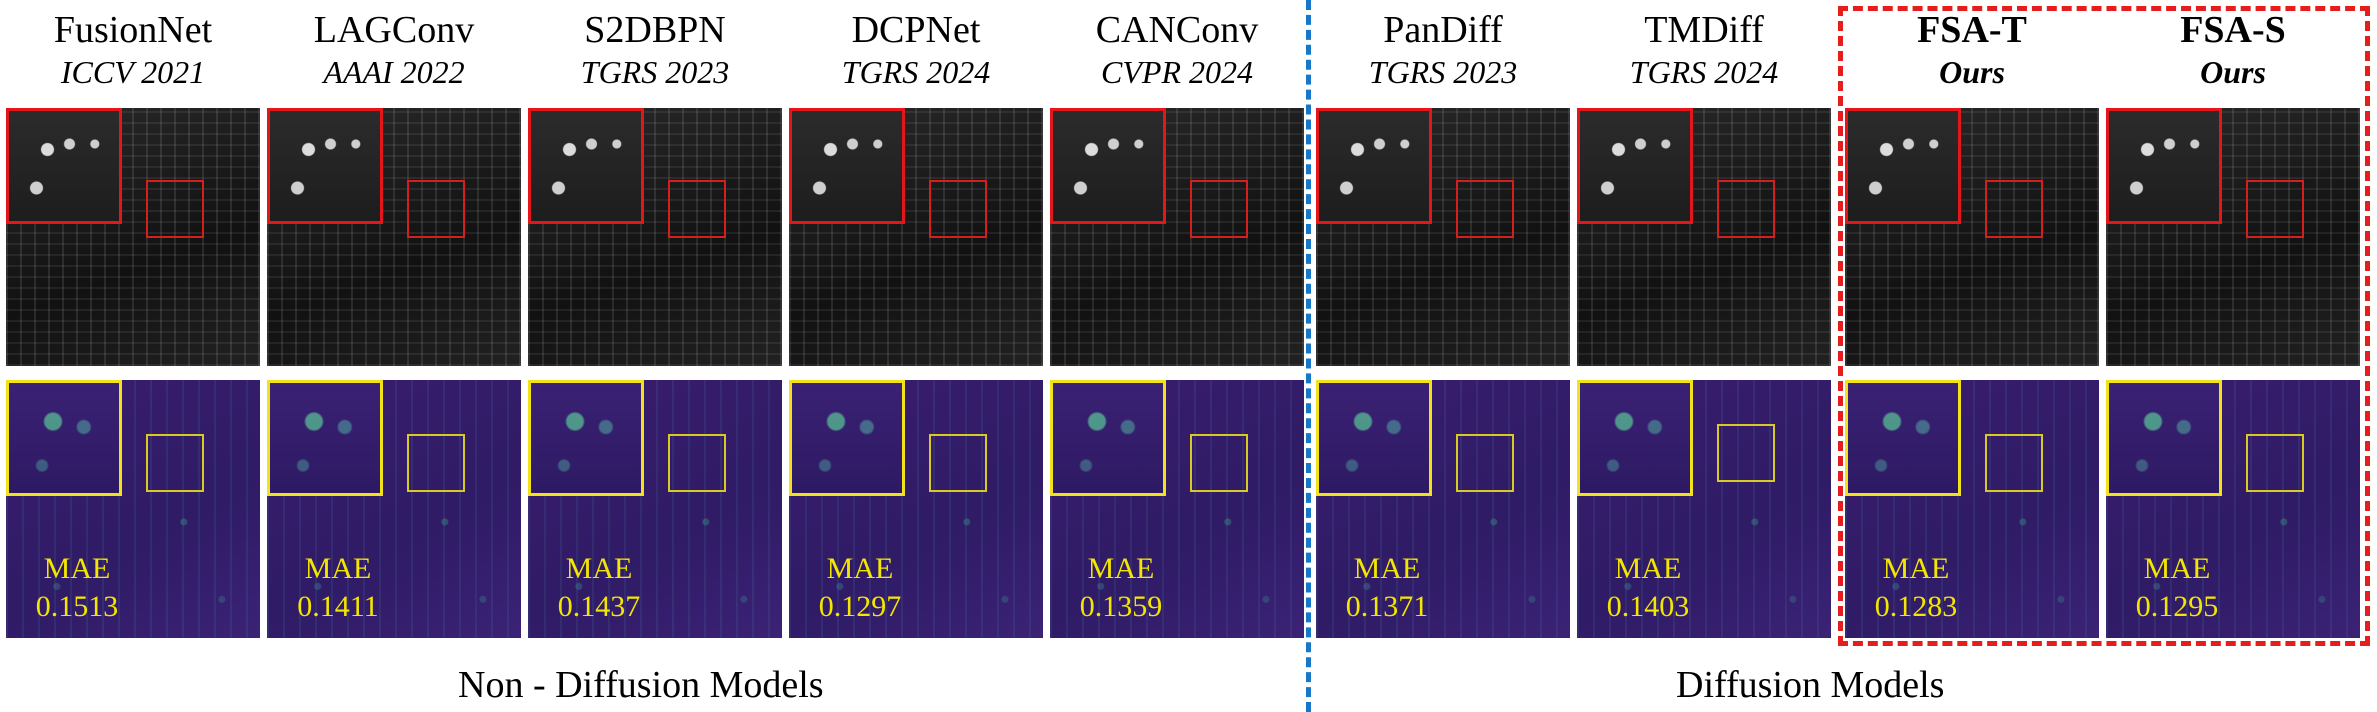 The height and width of the screenshot is (712, 2377). Describe the element at coordinates (394, 72) in the screenshot. I see `method-venue: AAAI 2022` at that location.